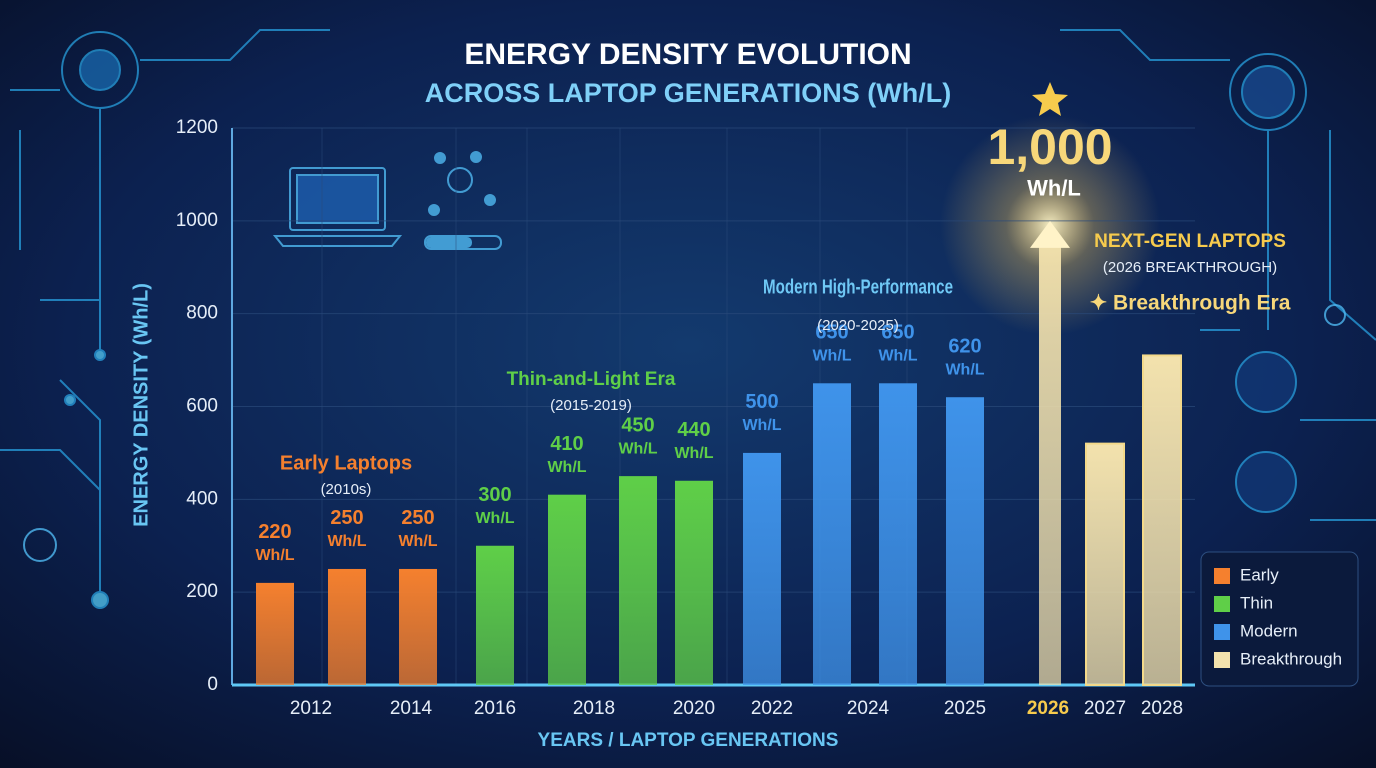 The width and height of the screenshot is (1376, 768). Describe the element at coordinates (1048, 708) in the screenshot. I see `x-tick-label: 2026` at that location.